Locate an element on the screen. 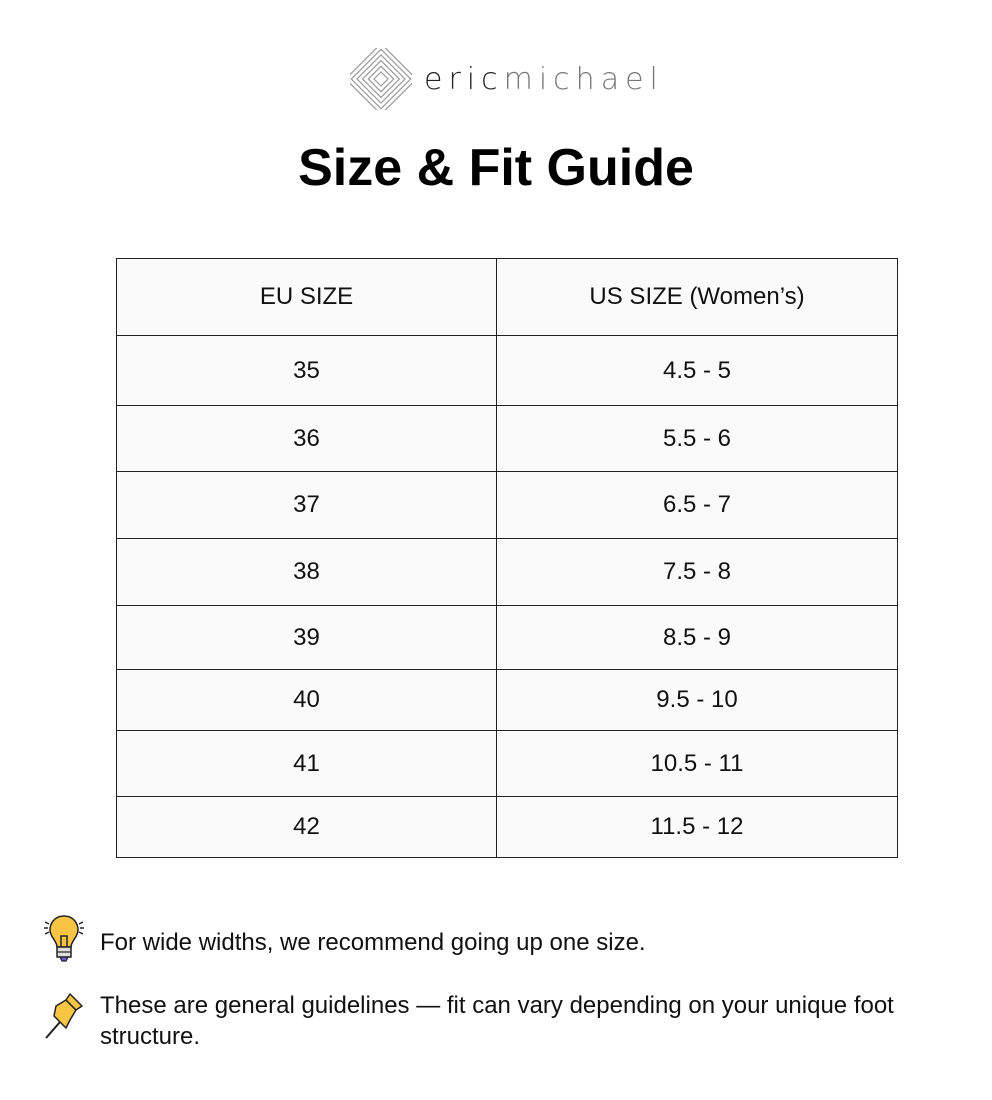 The height and width of the screenshot is (1100, 992). table-row: 41 10.5 - 11 is located at coordinates (507, 763).